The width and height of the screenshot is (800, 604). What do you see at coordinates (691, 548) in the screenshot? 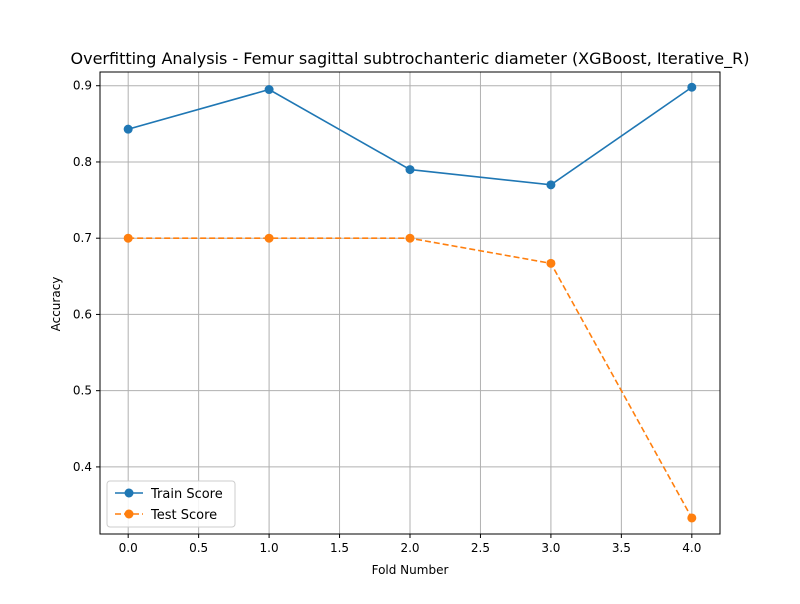
I see `x-tick-label: 4.0` at bounding box center [691, 548].